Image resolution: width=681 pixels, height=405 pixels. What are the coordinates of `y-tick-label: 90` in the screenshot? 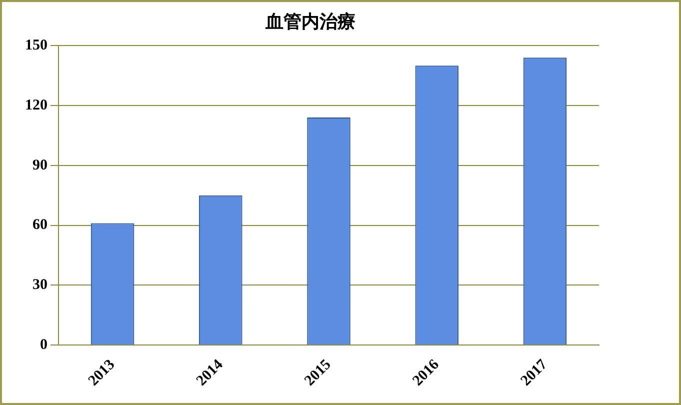 It's located at (40, 165).